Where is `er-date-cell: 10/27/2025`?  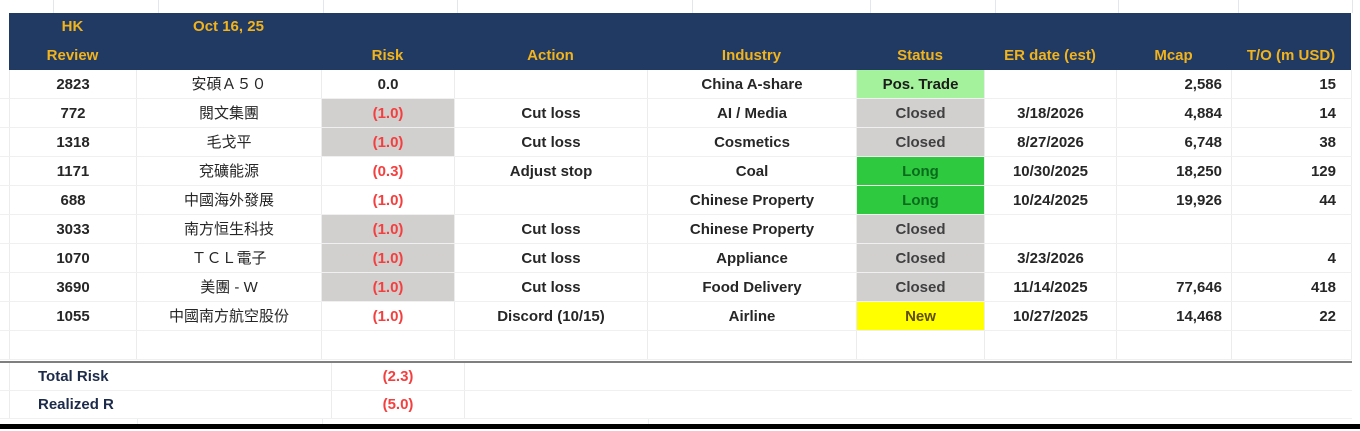
er-date-cell: 10/27/2025 is located at coordinates (1051, 316).